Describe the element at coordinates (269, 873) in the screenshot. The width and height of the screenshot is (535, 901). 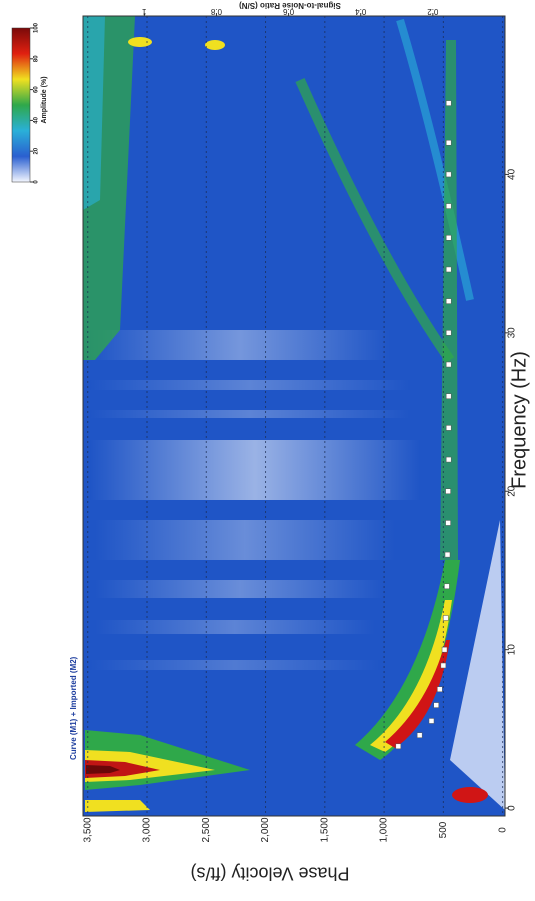
I see `y-axis-title: Phase Velocity (ft/s)` at that location.